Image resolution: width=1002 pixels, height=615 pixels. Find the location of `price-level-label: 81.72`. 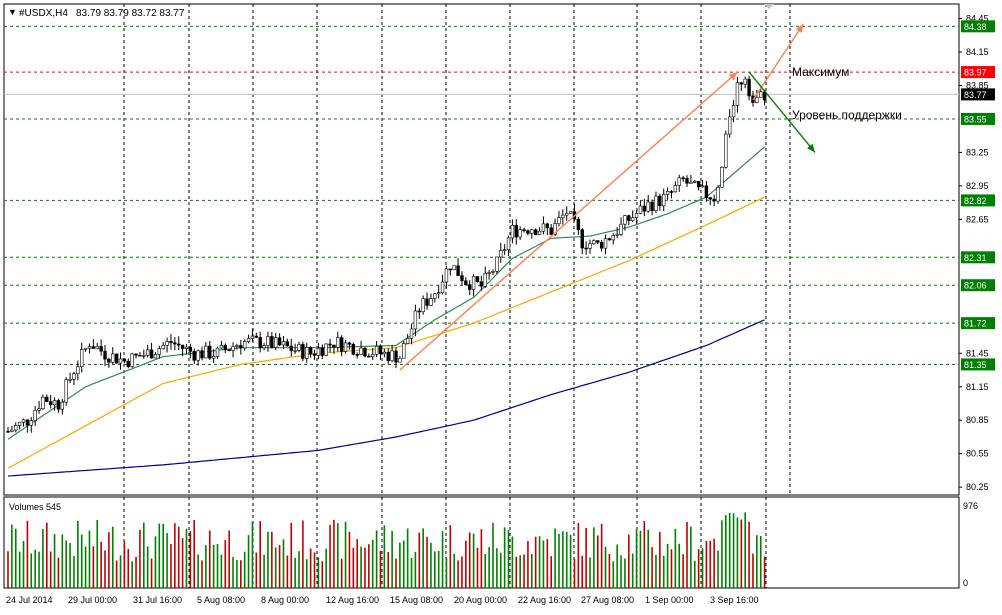

price-level-label: 81.72 is located at coordinates (975, 324).